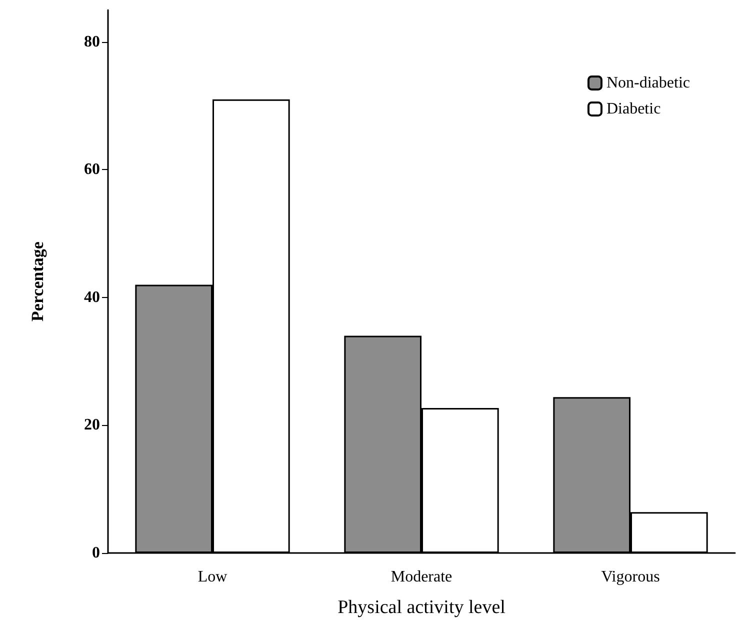  Describe the element at coordinates (96, 553) in the screenshot. I see `y-tick-label: 0` at that location.